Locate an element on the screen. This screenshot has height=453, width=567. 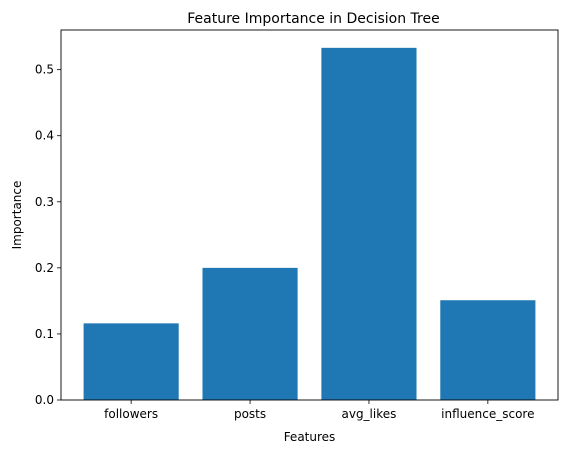
x-axis-label: Features is located at coordinates (310, 437).